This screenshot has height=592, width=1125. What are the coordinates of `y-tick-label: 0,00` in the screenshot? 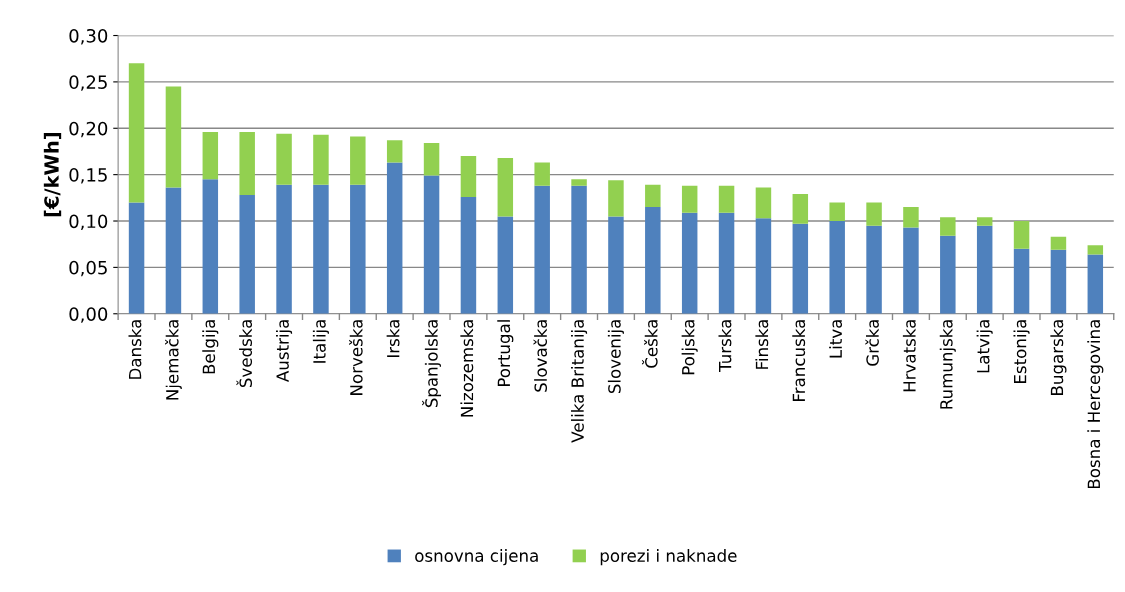 It's located at (88, 315).